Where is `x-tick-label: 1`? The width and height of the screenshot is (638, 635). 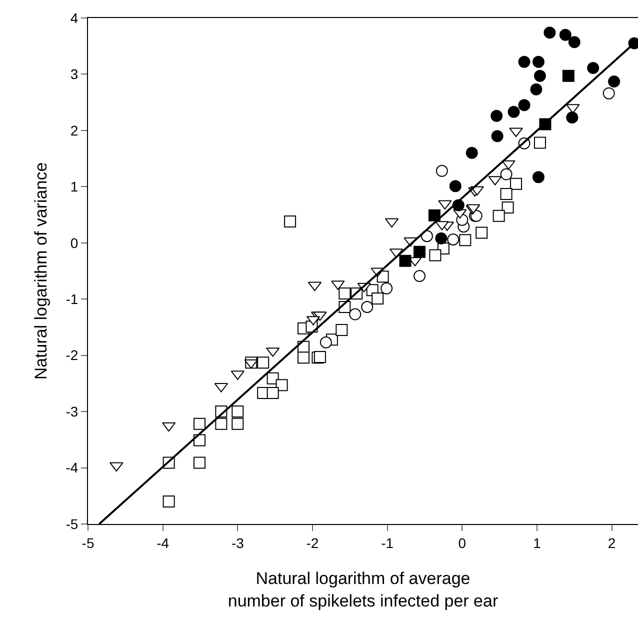
x-tick-label: 1 is located at coordinates (537, 542).